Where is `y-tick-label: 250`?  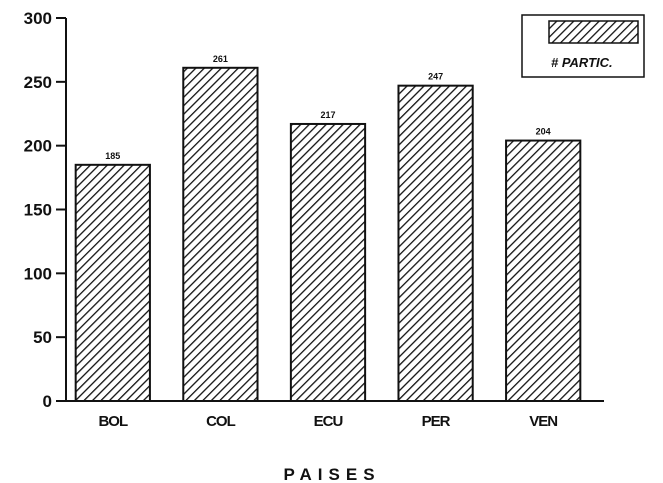 y-tick-label: 250 is located at coordinates (38, 82).